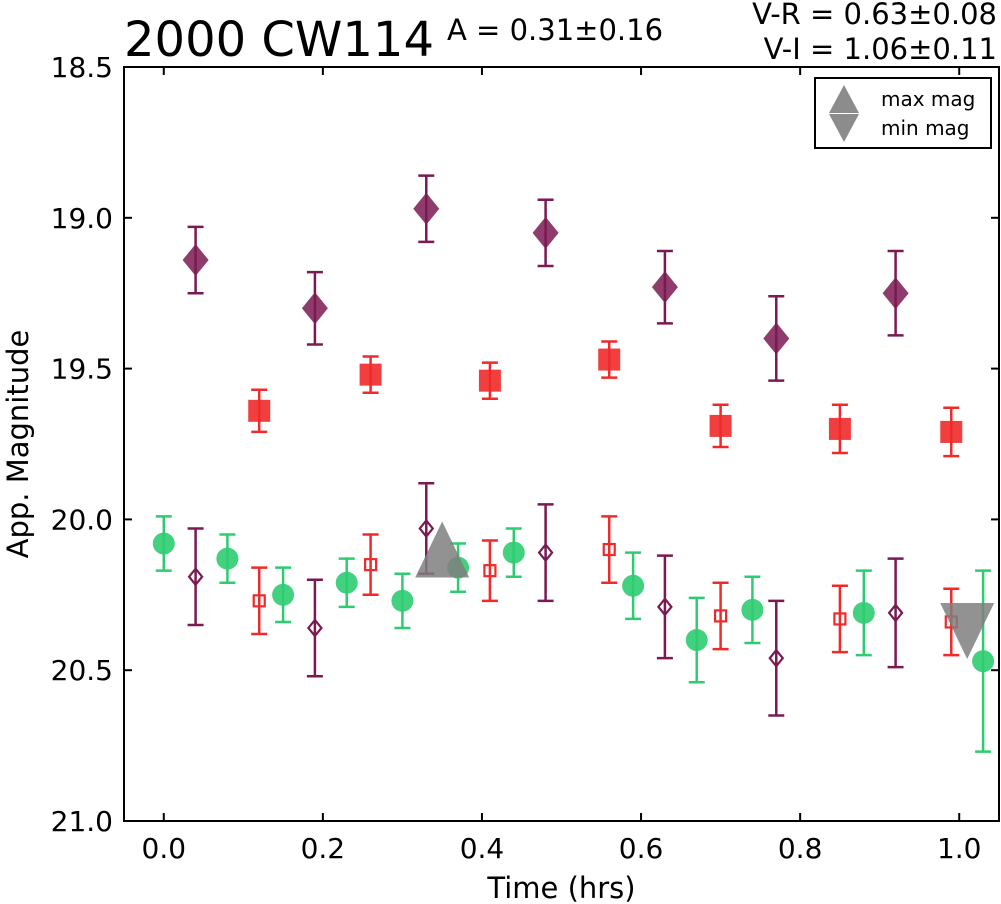  What do you see at coordinates (641, 848) in the screenshot?
I see `x-tick-label: 0.6` at bounding box center [641, 848].